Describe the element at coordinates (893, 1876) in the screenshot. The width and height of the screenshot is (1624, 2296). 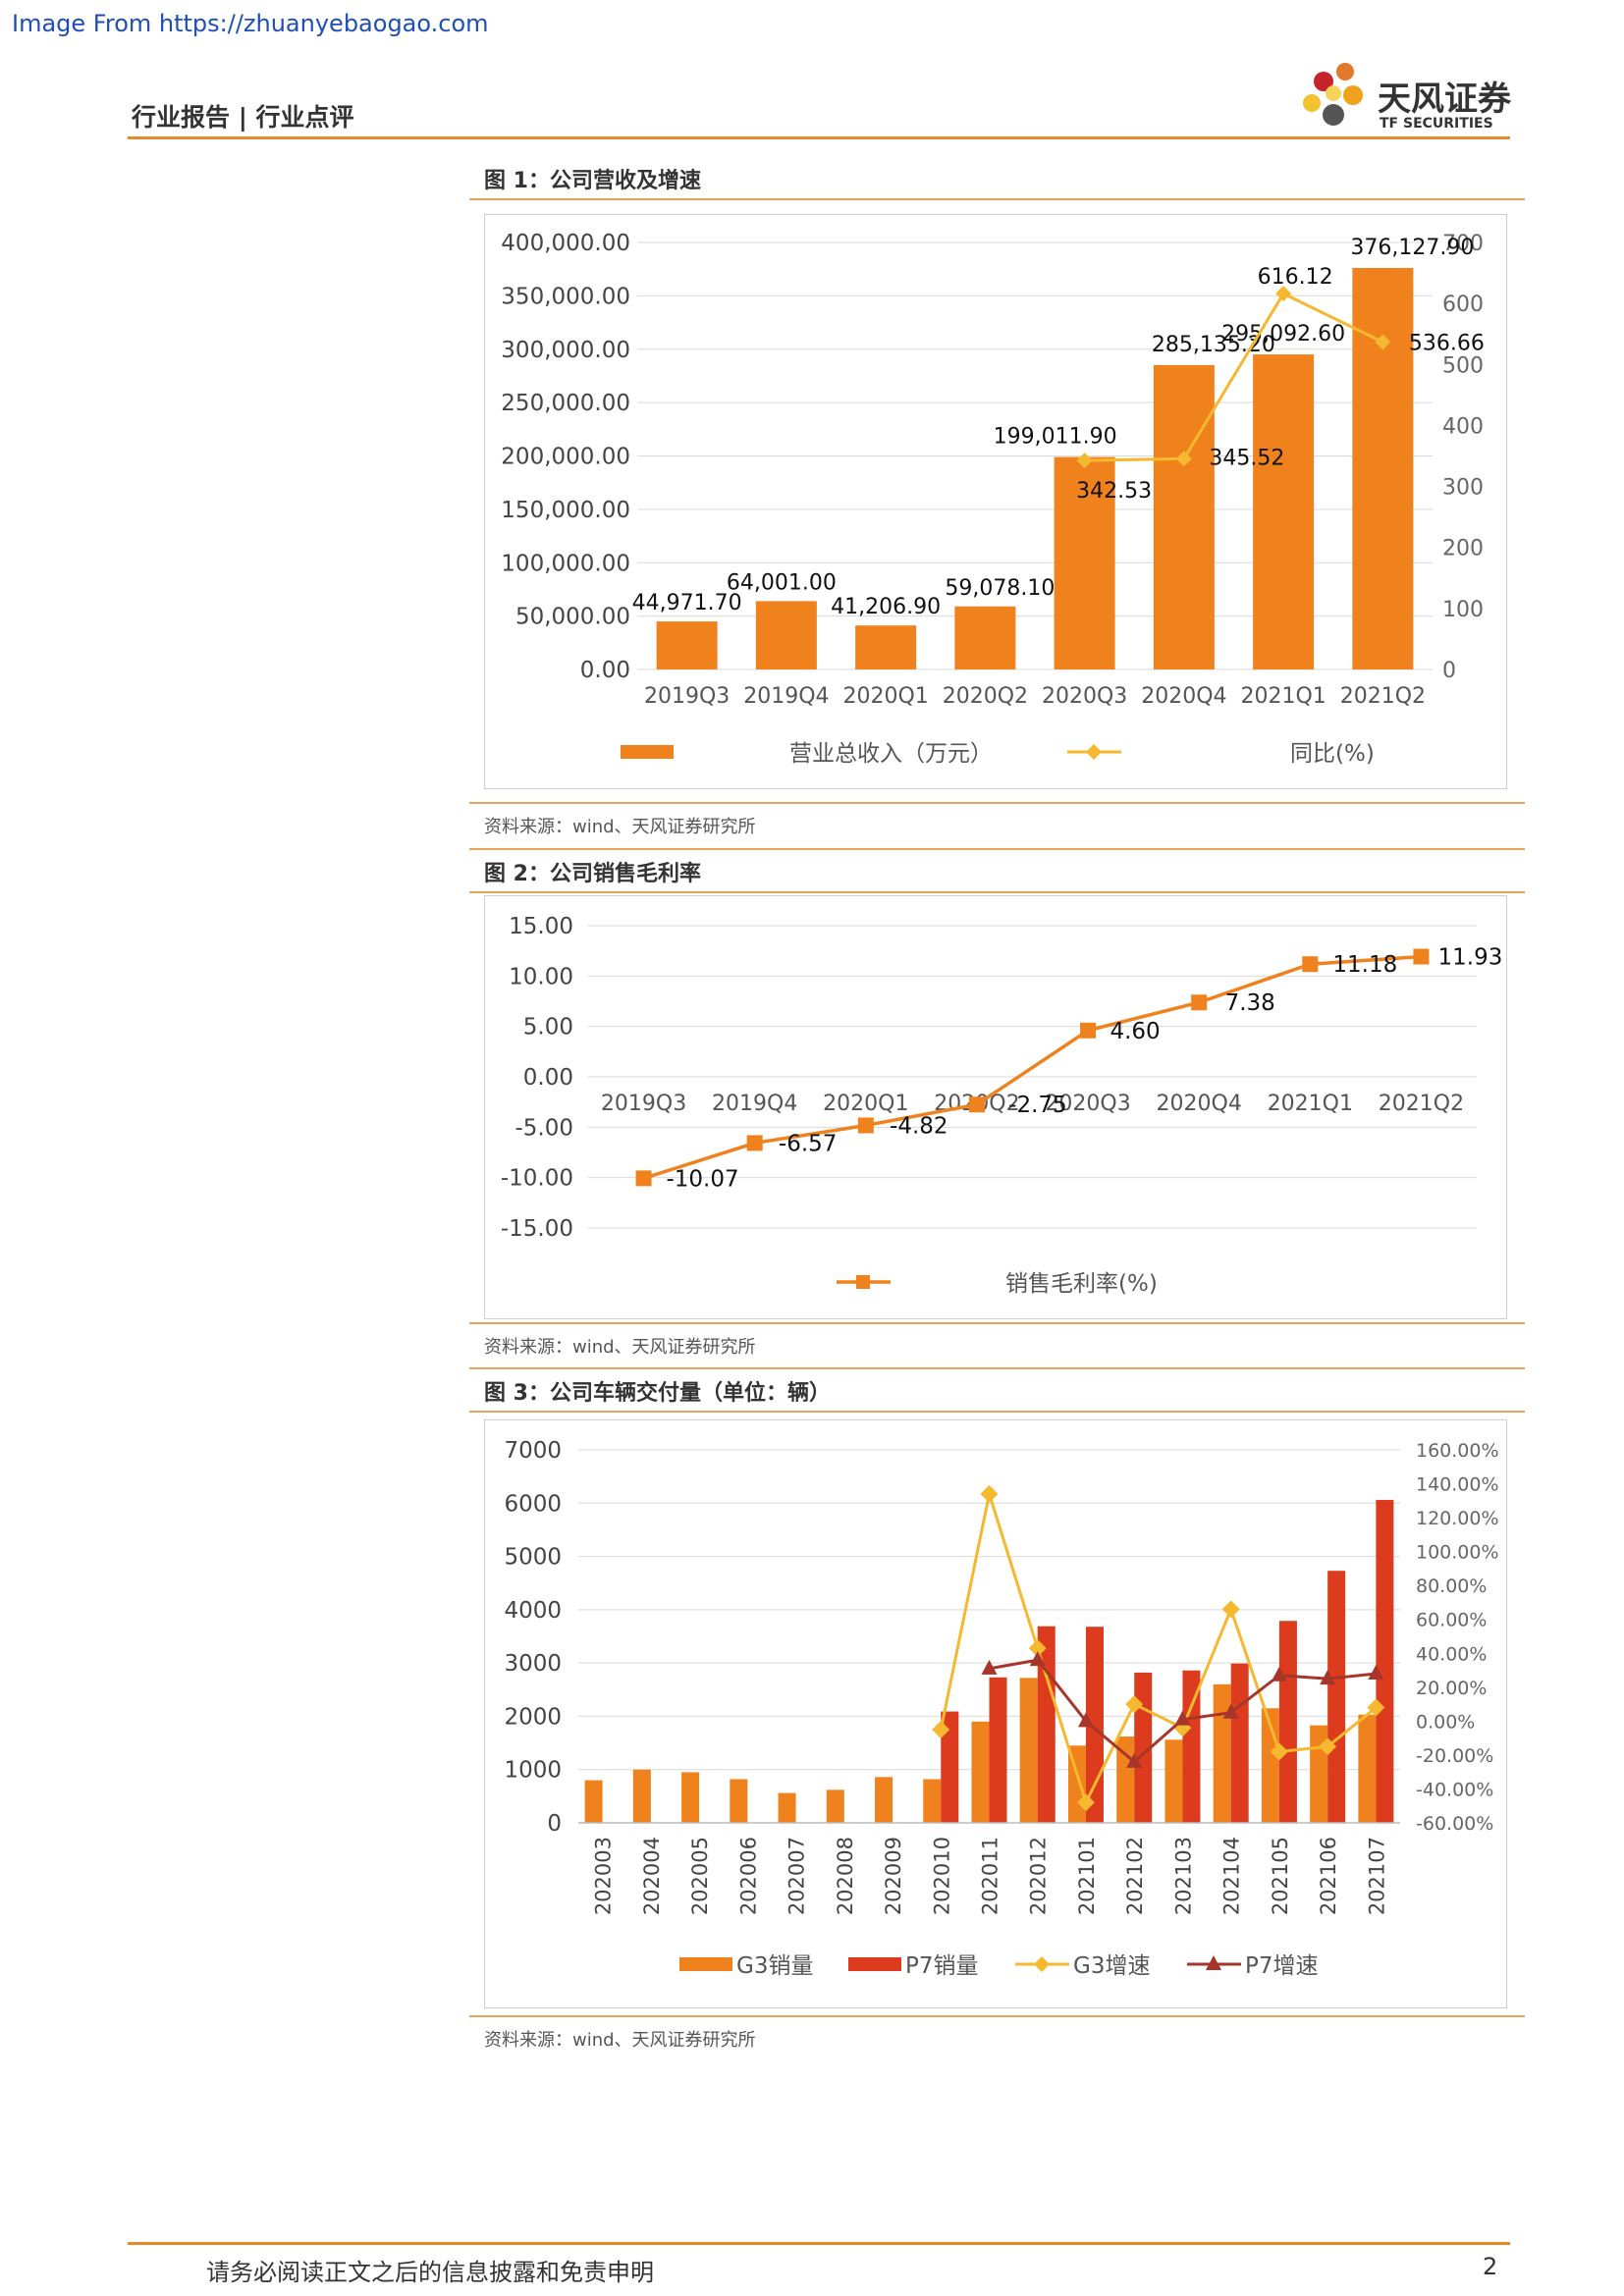
I see `x-tick-label: 202009` at that location.